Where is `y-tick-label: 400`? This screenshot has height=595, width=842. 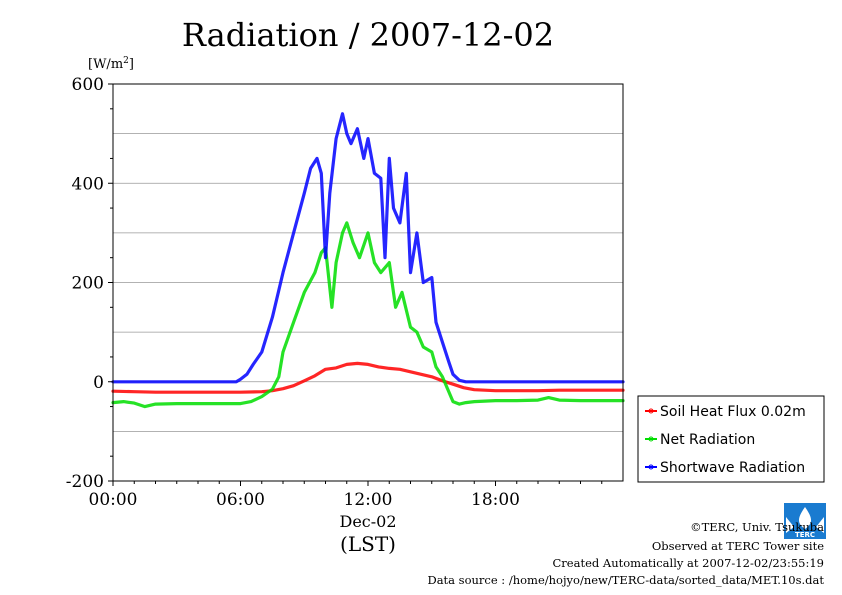 y-tick-label: 400 is located at coordinates (88, 184).